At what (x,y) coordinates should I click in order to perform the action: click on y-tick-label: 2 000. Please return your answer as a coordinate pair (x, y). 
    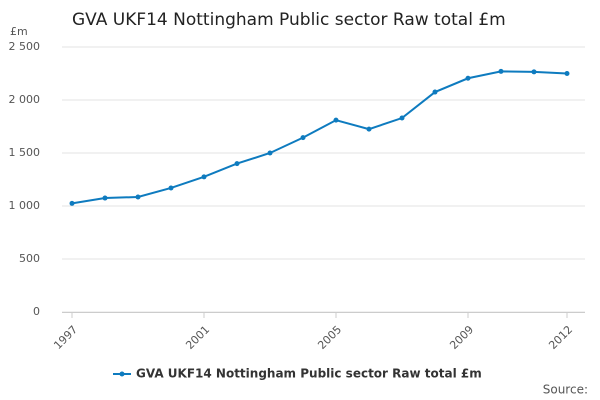
    Looking at the image, I should click on (25, 99).